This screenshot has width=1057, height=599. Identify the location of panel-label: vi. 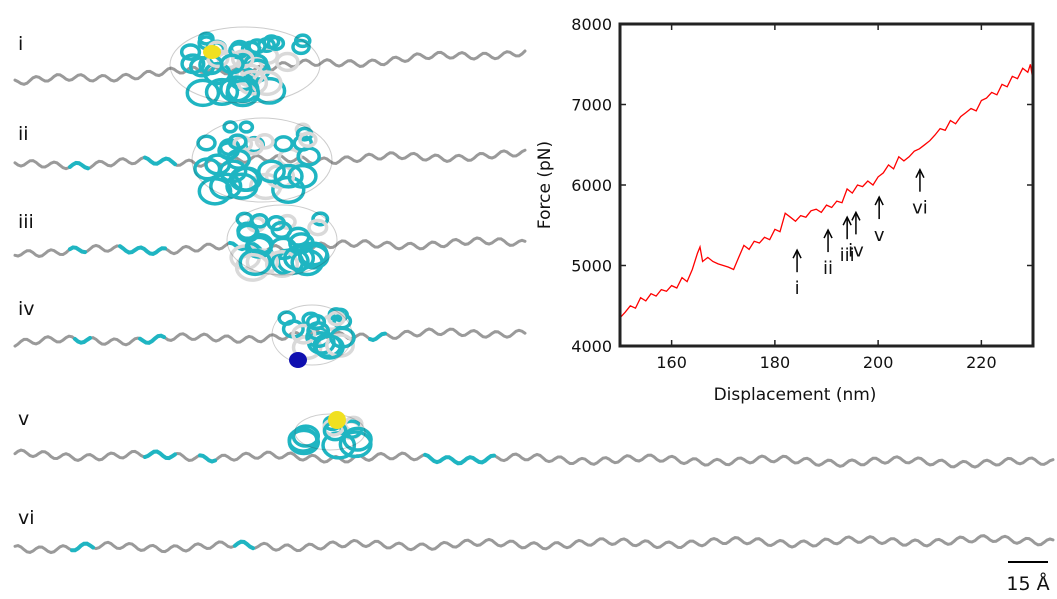
(26, 518).